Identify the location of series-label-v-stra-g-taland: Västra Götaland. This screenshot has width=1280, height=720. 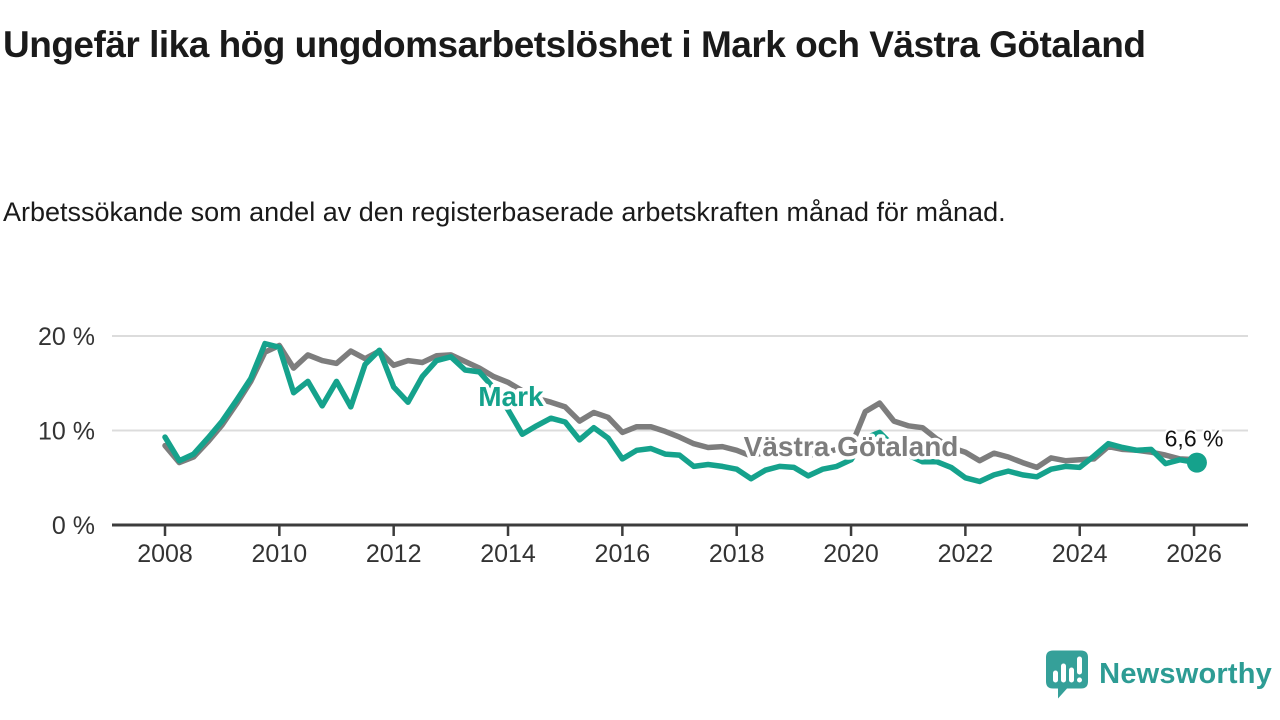
(851, 446).